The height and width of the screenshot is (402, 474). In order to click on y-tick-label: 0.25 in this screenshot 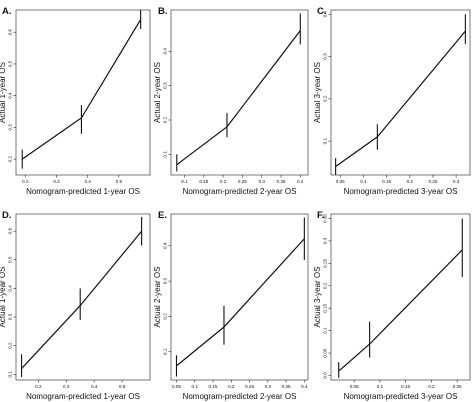, I will do `click(325, 262)`.